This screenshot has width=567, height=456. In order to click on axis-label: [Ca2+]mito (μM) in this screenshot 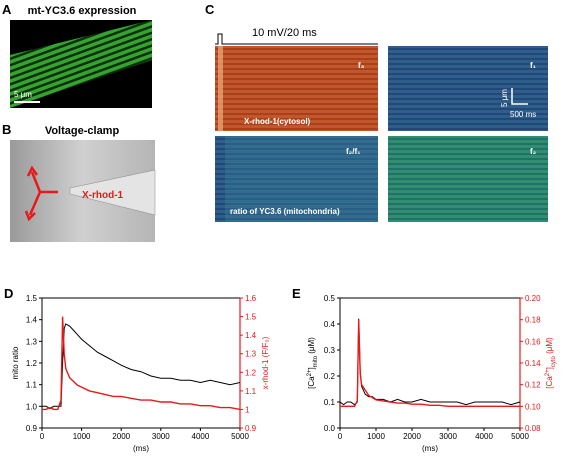, I will do `click(313, 363)`.